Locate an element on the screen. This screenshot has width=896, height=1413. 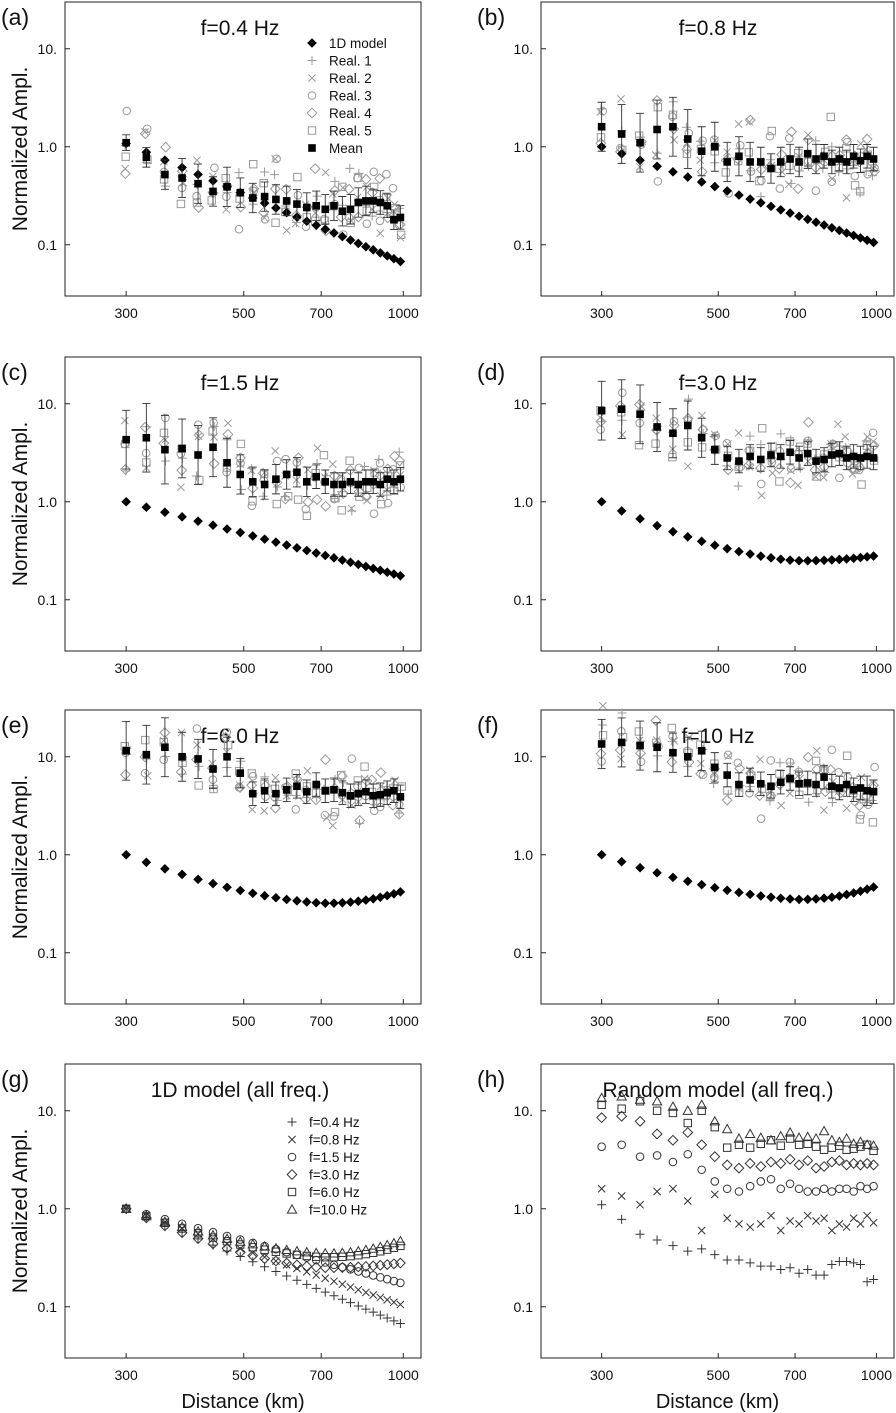
series-1d-model is located at coordinates (737, 194).